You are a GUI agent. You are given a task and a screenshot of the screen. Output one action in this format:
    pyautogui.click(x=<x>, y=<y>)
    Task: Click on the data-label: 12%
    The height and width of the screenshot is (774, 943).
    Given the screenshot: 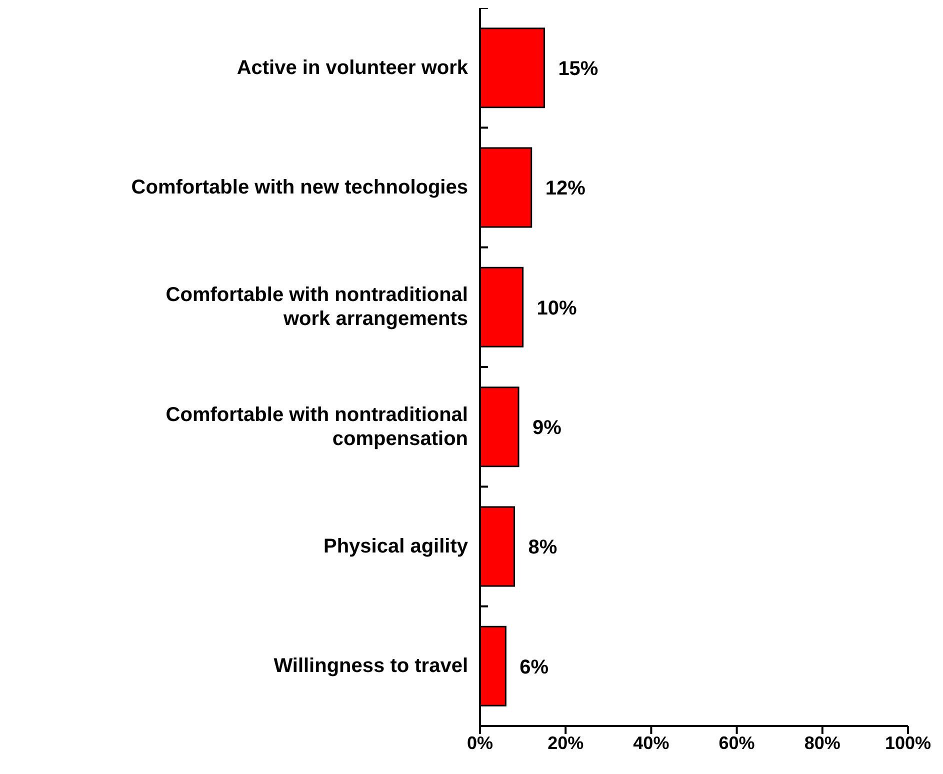 What is the action you would take?
    pyautogui.click(x=565, y=189)
    